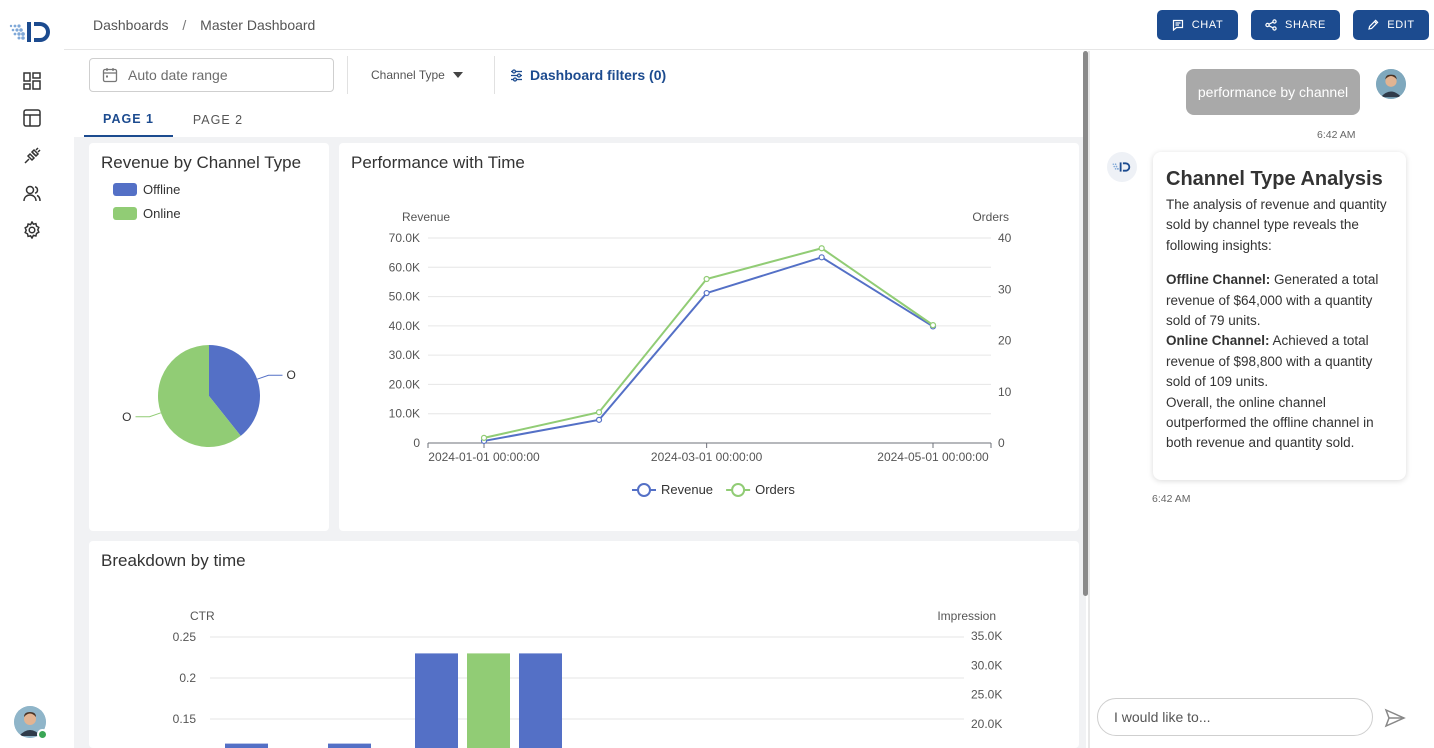 The height and width of the screenshot is (748, 1434). Describe the element at coordinates (234, 390) in the screenshot. I see `pie-slice-offline` at that location.